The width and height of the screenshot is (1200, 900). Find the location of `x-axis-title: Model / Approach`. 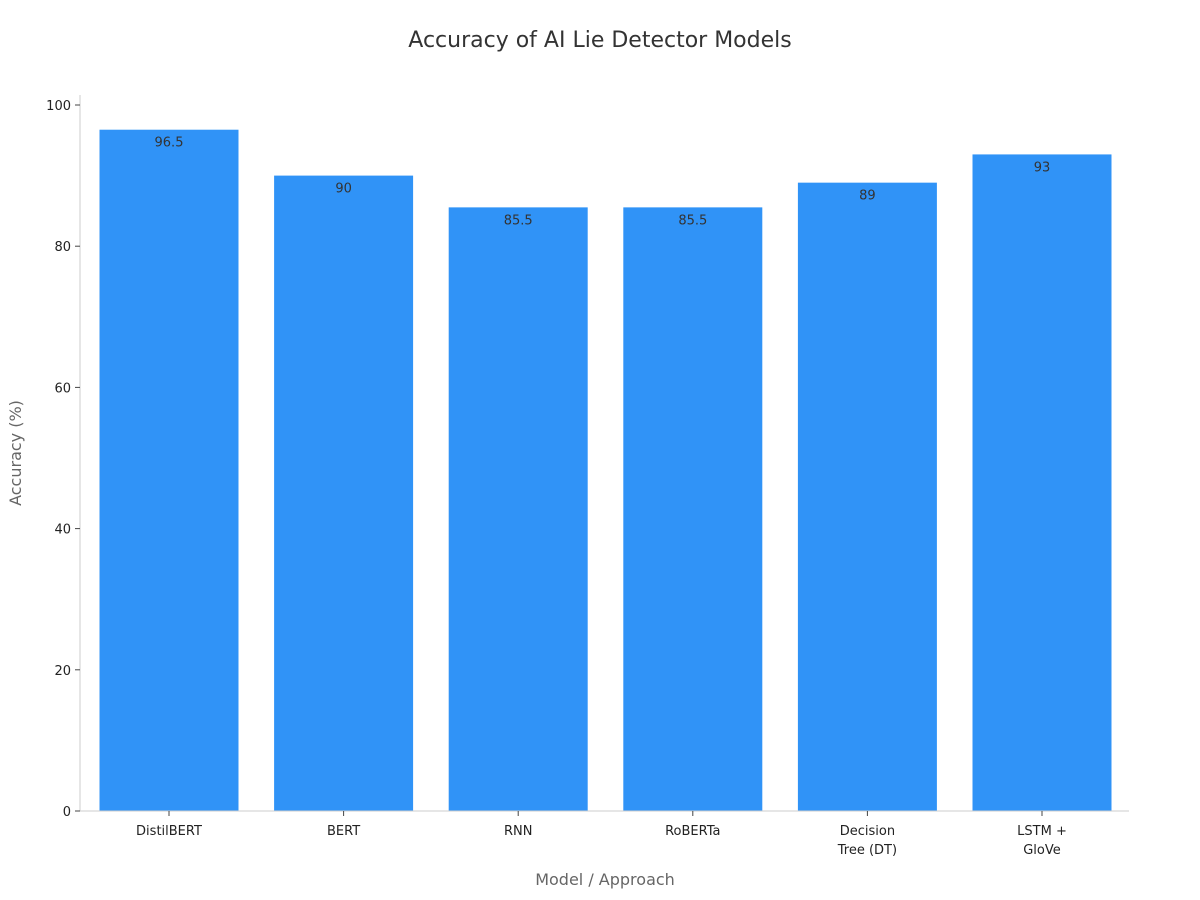

x-axis-title: Model / Approach is located at coordinates (605, 879).